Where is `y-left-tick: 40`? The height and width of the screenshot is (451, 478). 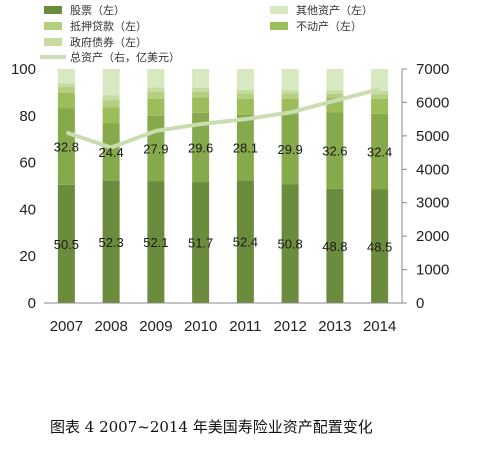
y-left-tick: 40 is located at coordinates (27, 209).